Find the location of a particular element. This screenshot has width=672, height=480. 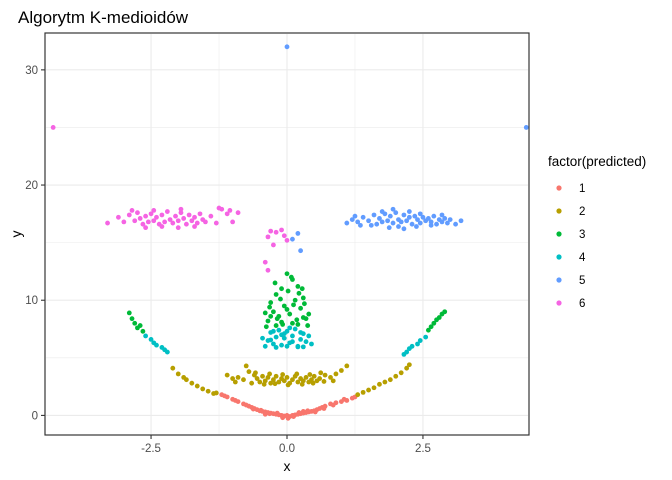

y-tick-label: 0 is located at coordinates (35, 416).